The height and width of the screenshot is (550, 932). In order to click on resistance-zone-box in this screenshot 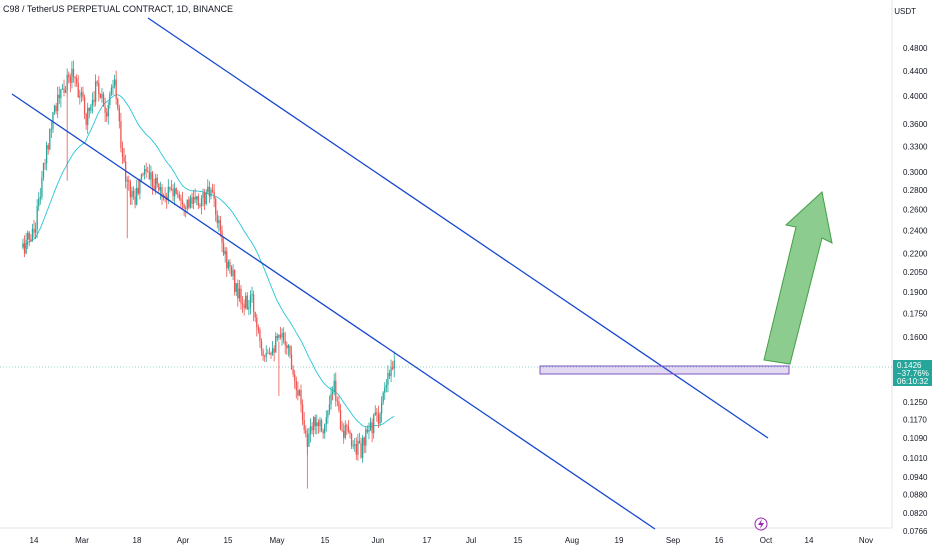, I will do `click(664, 370)`.